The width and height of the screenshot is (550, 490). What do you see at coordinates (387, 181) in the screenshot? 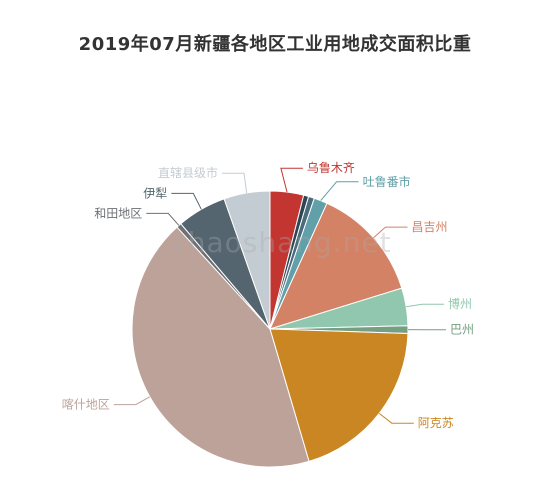
I see `slice-label-3: 吐鲁番市` at bounding box center [387, 181].